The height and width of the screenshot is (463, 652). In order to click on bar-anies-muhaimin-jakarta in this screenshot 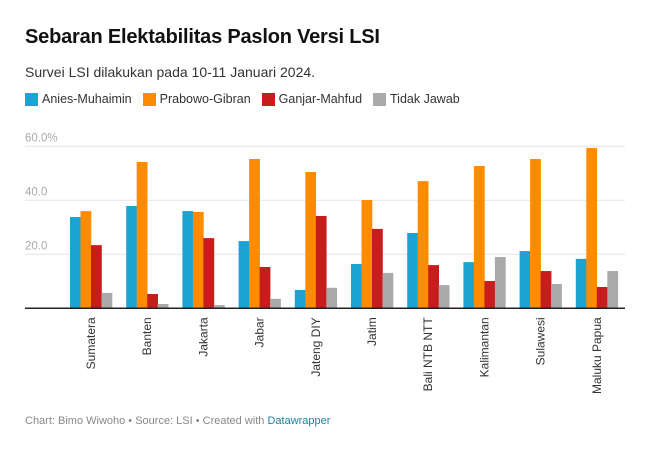, I will do `click(188, 260)`.